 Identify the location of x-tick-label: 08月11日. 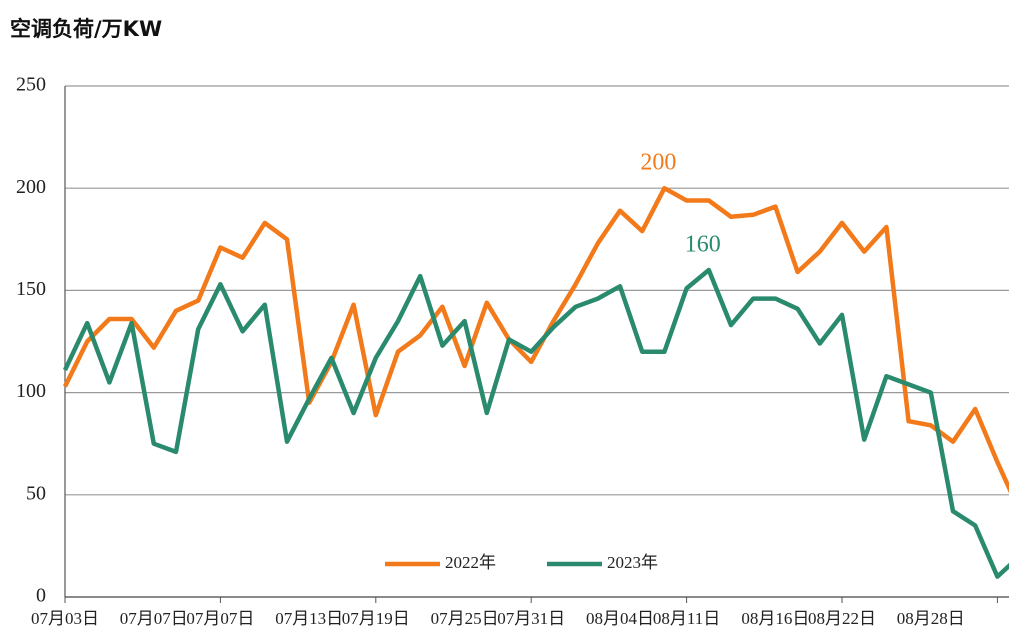
(686, 618).